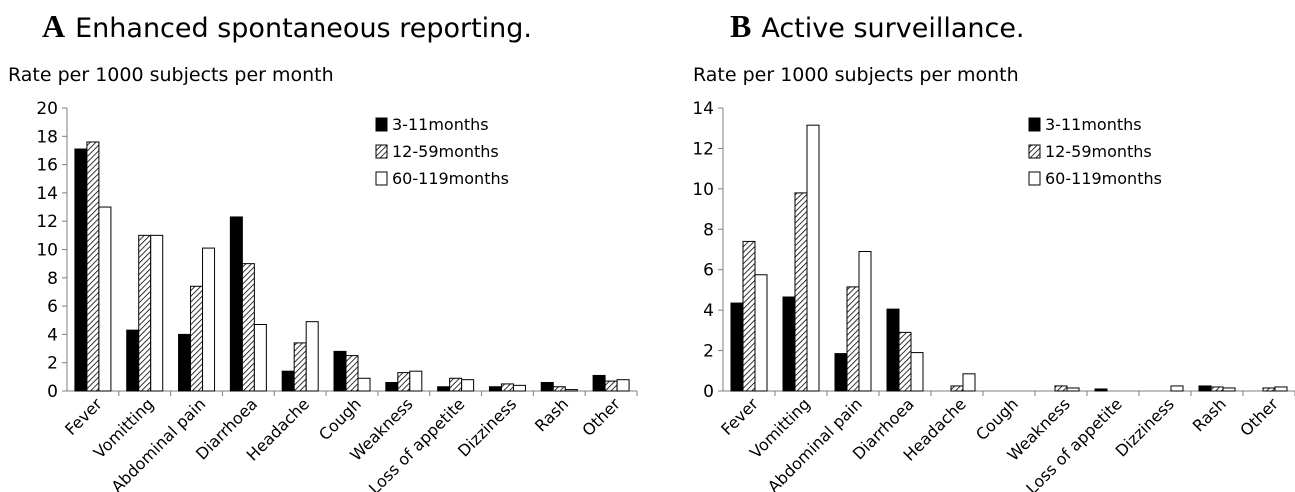  I want to click on bar-headache-3-11months, so click(288, 381).